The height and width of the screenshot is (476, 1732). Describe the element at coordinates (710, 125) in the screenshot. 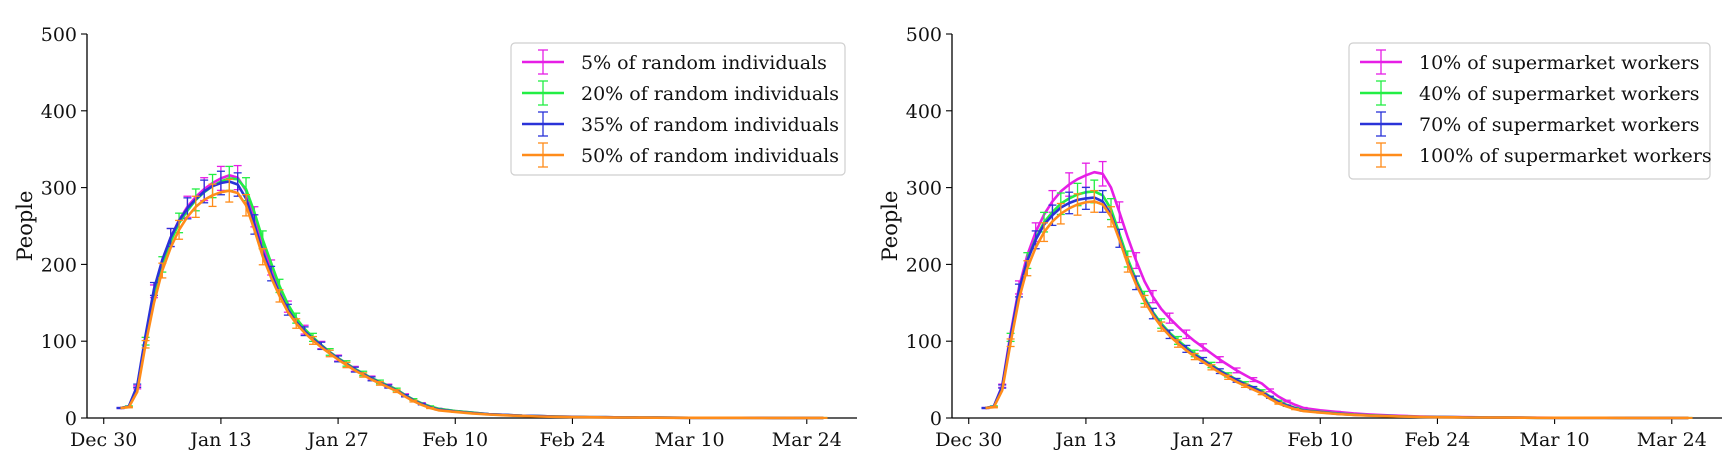

I see `legend-label: 35% of random individuals` at that location.